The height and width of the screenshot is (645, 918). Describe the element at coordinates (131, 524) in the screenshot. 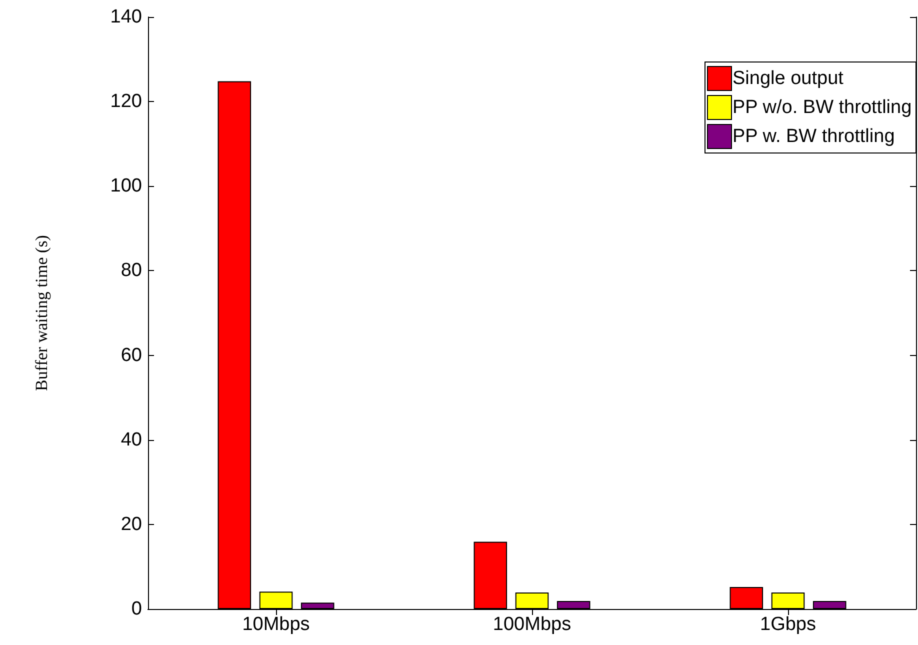

I see `y-tick-label: 20` at that location.